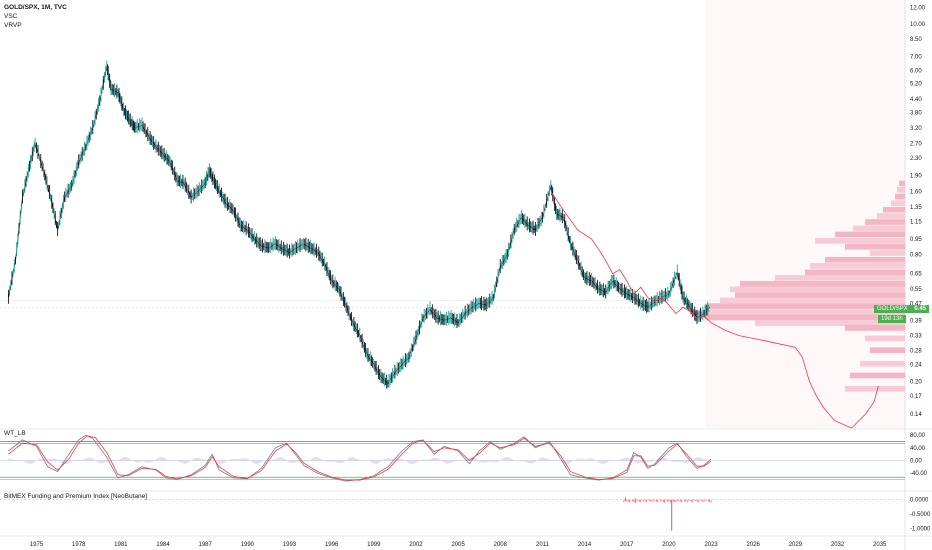 The height and width of the screenshot is (550, 932). Describe the element at coordinates (916, 129) in the screenshot. I see `price-tick-label: 3.20` at that location.